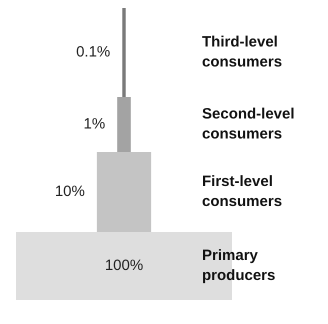  I want to click on category-label: Third-level consumers, so click(242, 52).